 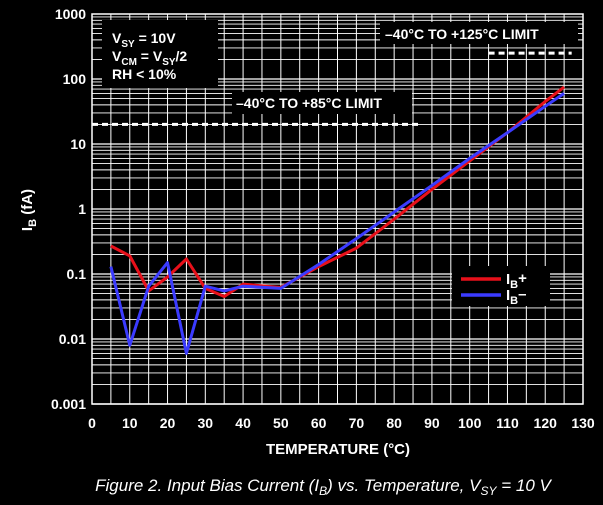 I want to click on limit-lines, so click(x=332, y=88).